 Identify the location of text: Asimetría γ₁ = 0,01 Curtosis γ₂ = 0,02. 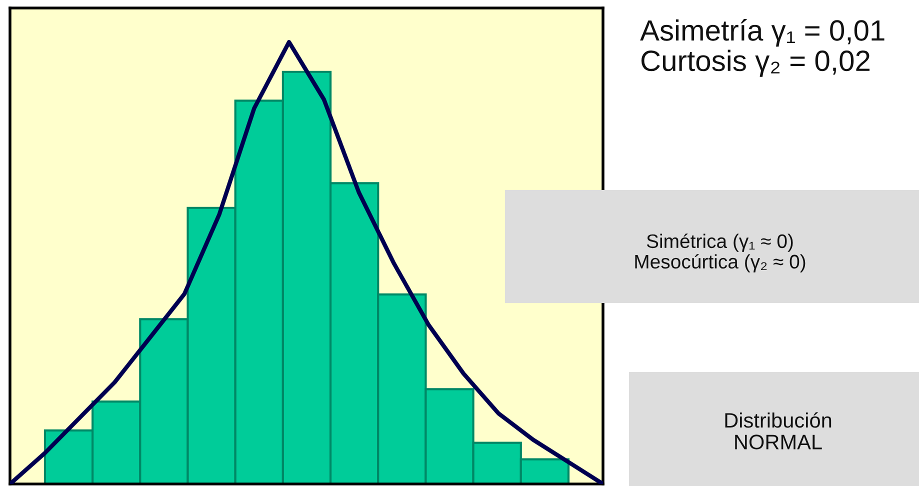
(762, 48).